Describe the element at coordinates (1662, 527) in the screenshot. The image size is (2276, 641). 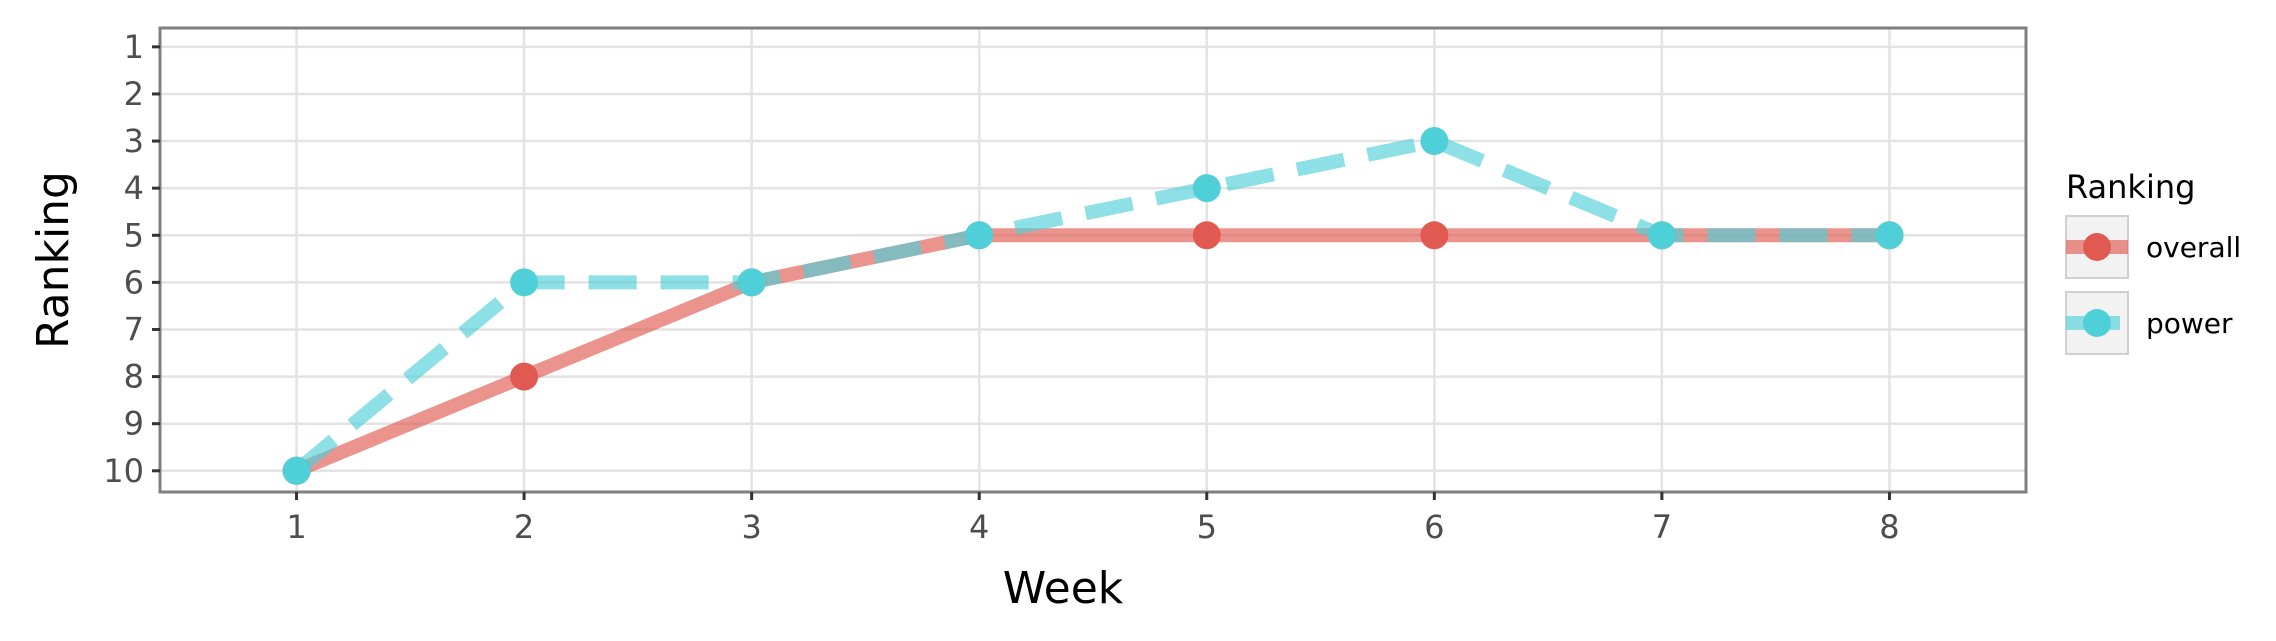
I see `x-tick-label: 7` at that location.